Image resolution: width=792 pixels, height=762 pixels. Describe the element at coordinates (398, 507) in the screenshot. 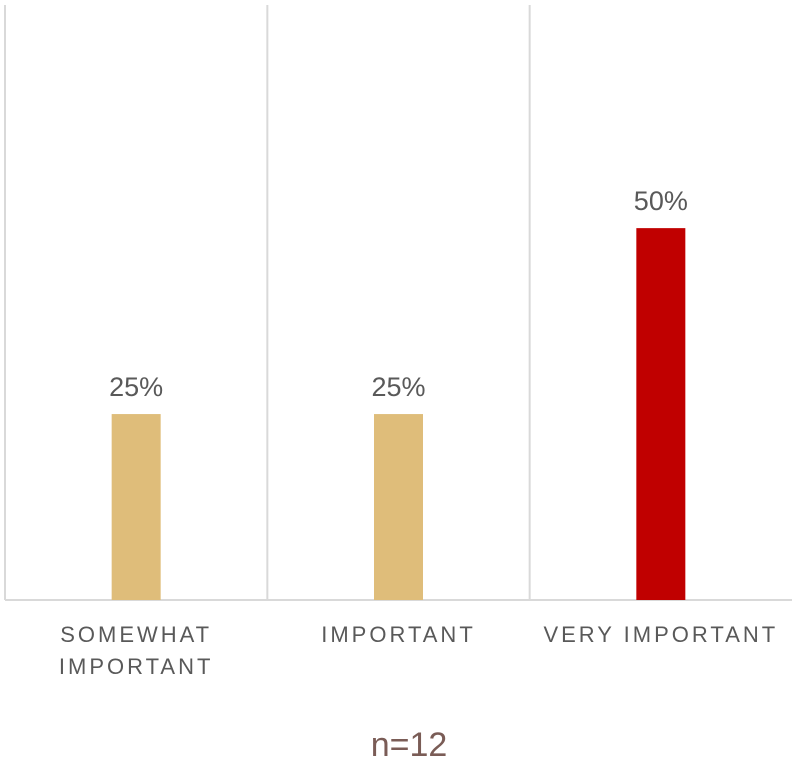

I see `bar-important` at that location.